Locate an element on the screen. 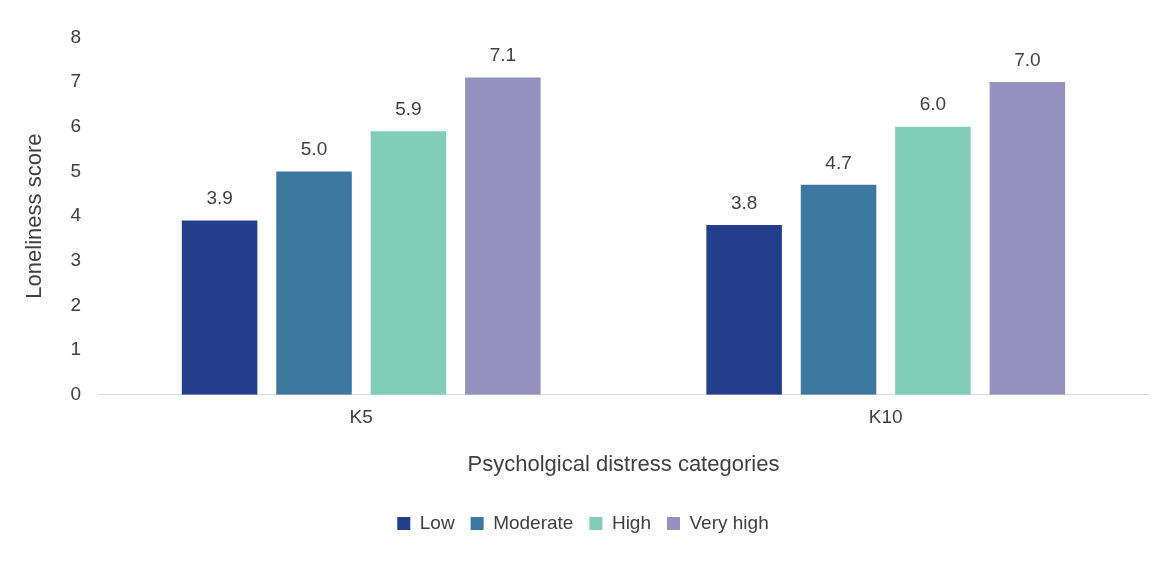  x-tick-label: K10 is located at coordinates (885, 417).